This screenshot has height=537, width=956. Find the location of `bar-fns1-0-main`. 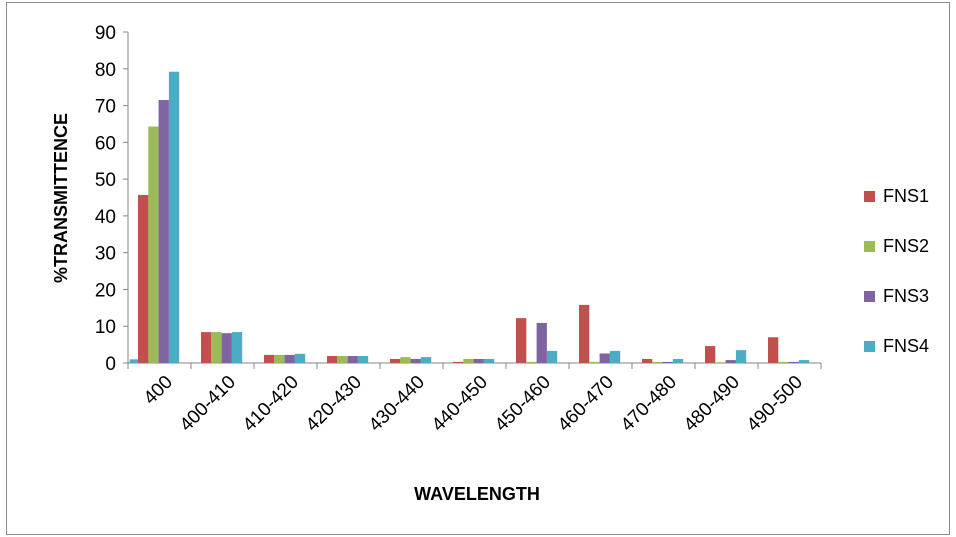

bar-fns1-0-main is located at coordinates (143, 278).